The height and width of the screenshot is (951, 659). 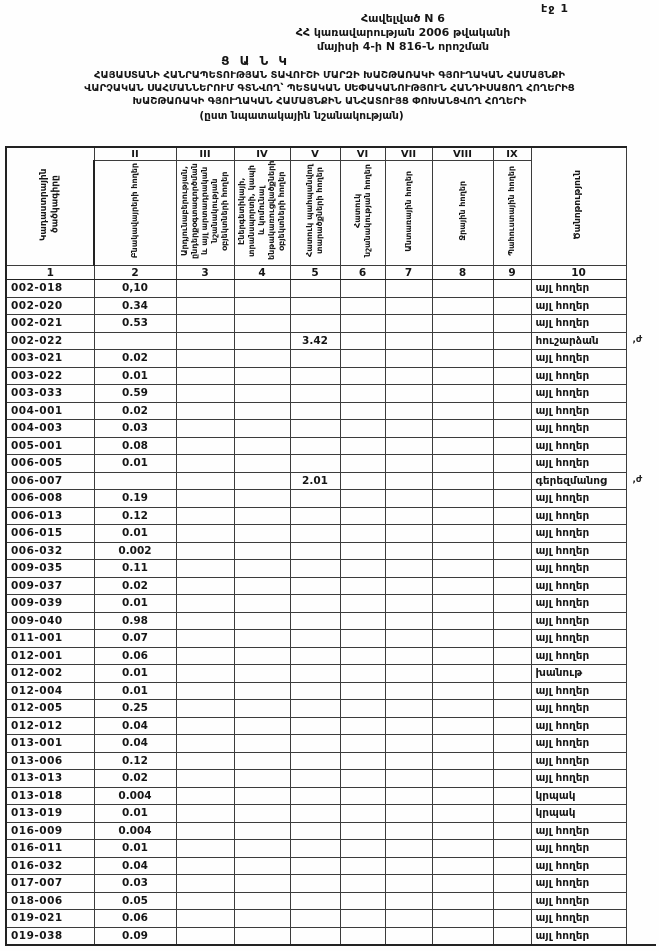 I want to click on table-row: 013-018 0.004 կրպակ, so click(x=330, y=795).